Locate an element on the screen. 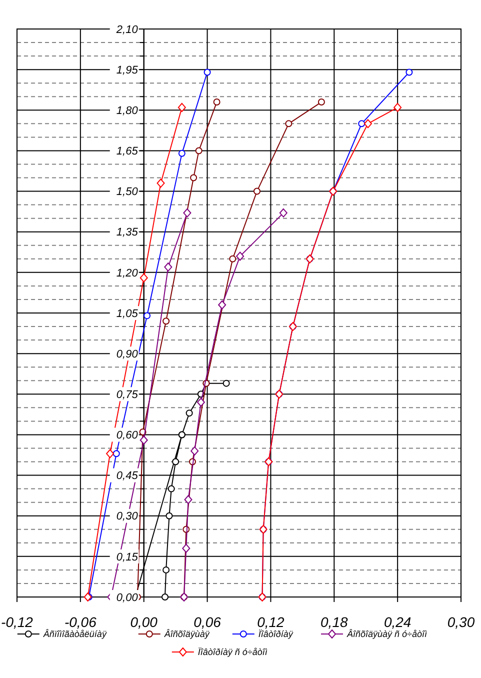 The image size is (481, 678). legend-label: Âñïîìîãàòåëüíàÿ is located at coordinates (74, 634).